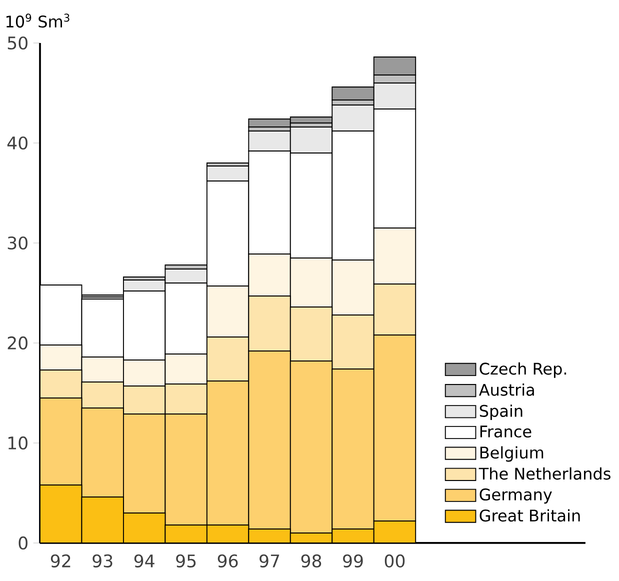 The image size is (619, 581). I want to click on legend-label: The Netherlands, so click(544, 473).